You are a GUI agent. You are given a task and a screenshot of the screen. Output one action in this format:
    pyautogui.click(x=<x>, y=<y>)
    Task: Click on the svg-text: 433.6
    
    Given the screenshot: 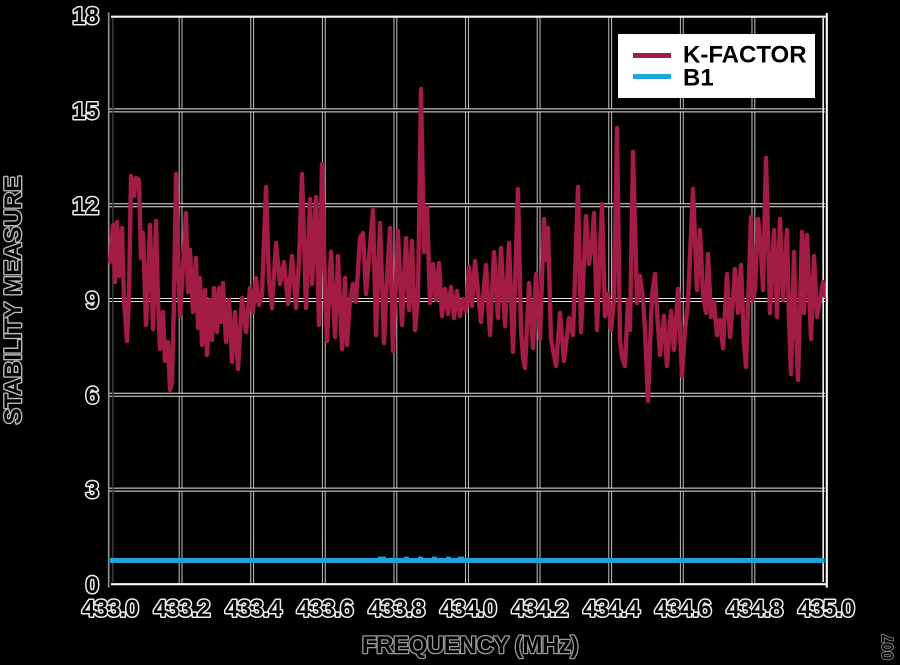 What is the action you would take?
    pyautogui.click(x=325, y=609)
    